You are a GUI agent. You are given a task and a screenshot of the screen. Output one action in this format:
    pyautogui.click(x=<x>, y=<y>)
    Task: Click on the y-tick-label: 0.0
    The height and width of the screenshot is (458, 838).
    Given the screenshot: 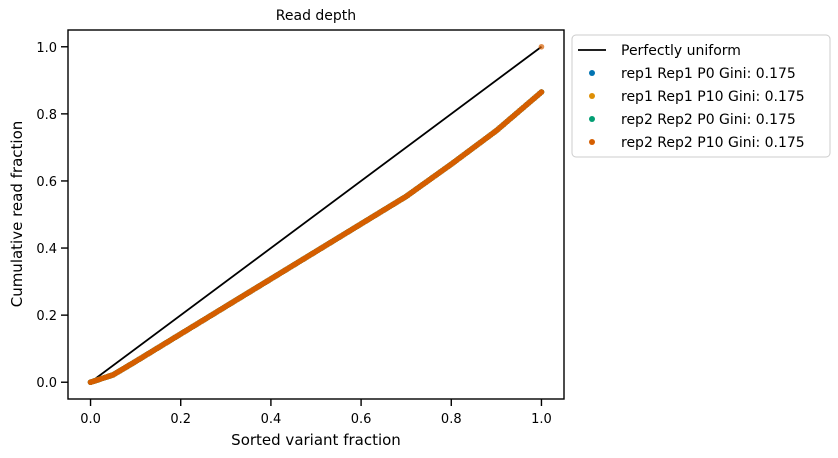 What is the action you would take?
    pyautogui.click(x=46, y=383)
    